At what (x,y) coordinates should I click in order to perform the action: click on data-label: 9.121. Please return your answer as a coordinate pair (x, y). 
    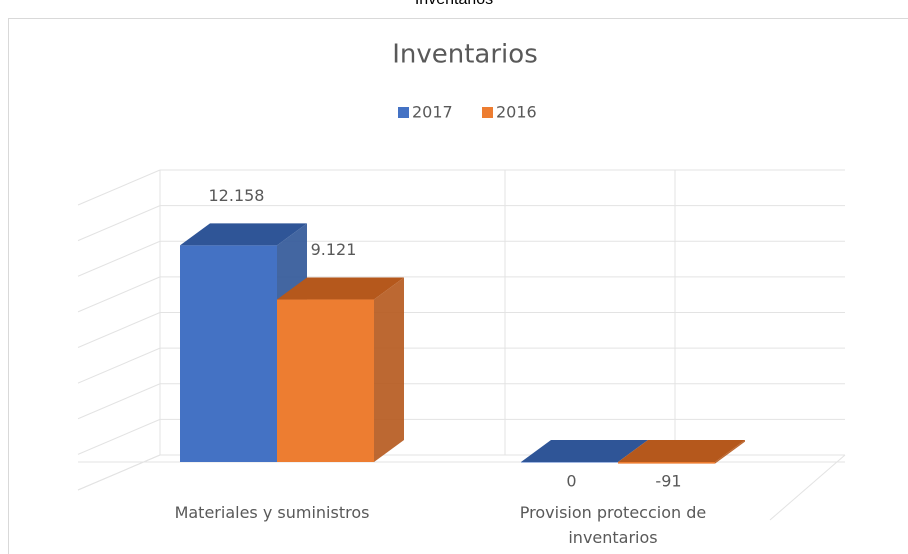
    Looking at the image, I should click on (334, 249).